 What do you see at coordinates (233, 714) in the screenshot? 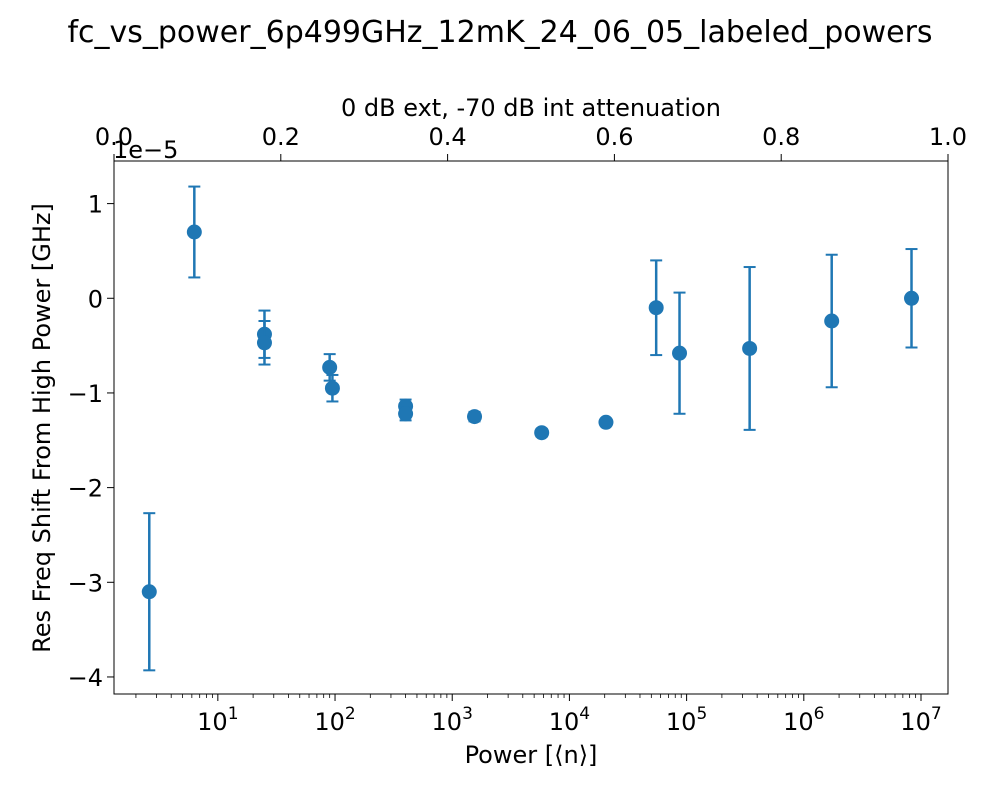
I see `x-tick-label-exponent: 1` at bounding box center [233, 714].